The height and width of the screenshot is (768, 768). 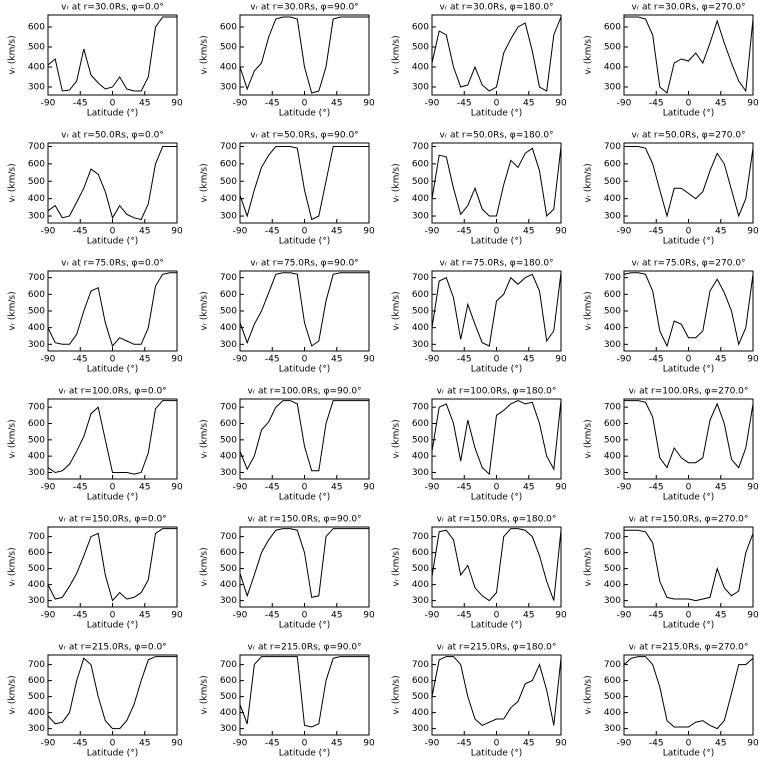 I want to click on chart-title: vᵣ at r=30.0Rs, φ=270.0°, so click(x=688, y=8).